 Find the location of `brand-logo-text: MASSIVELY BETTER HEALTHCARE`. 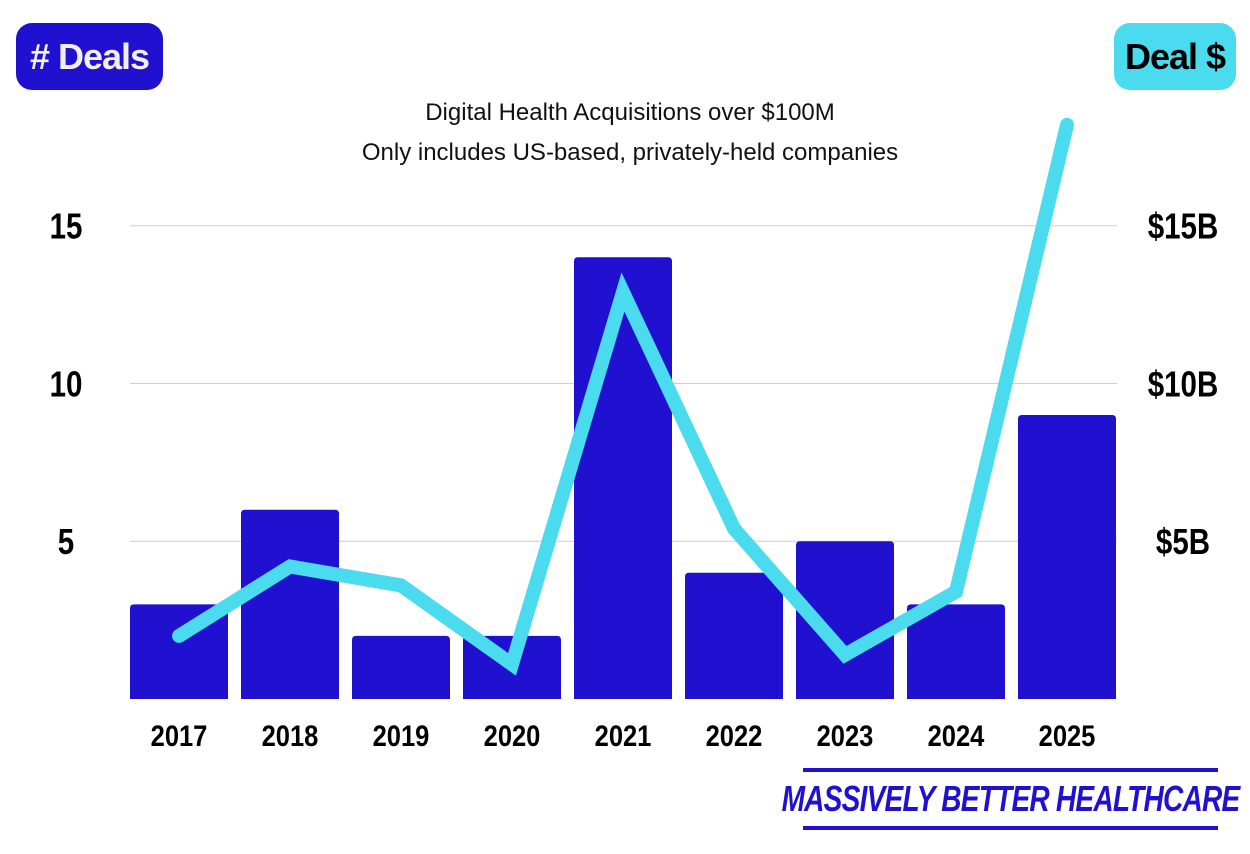

brand-logo-text: MASSIVELY BETTER HEALTHCARE is located at coordinates (1011, 798).